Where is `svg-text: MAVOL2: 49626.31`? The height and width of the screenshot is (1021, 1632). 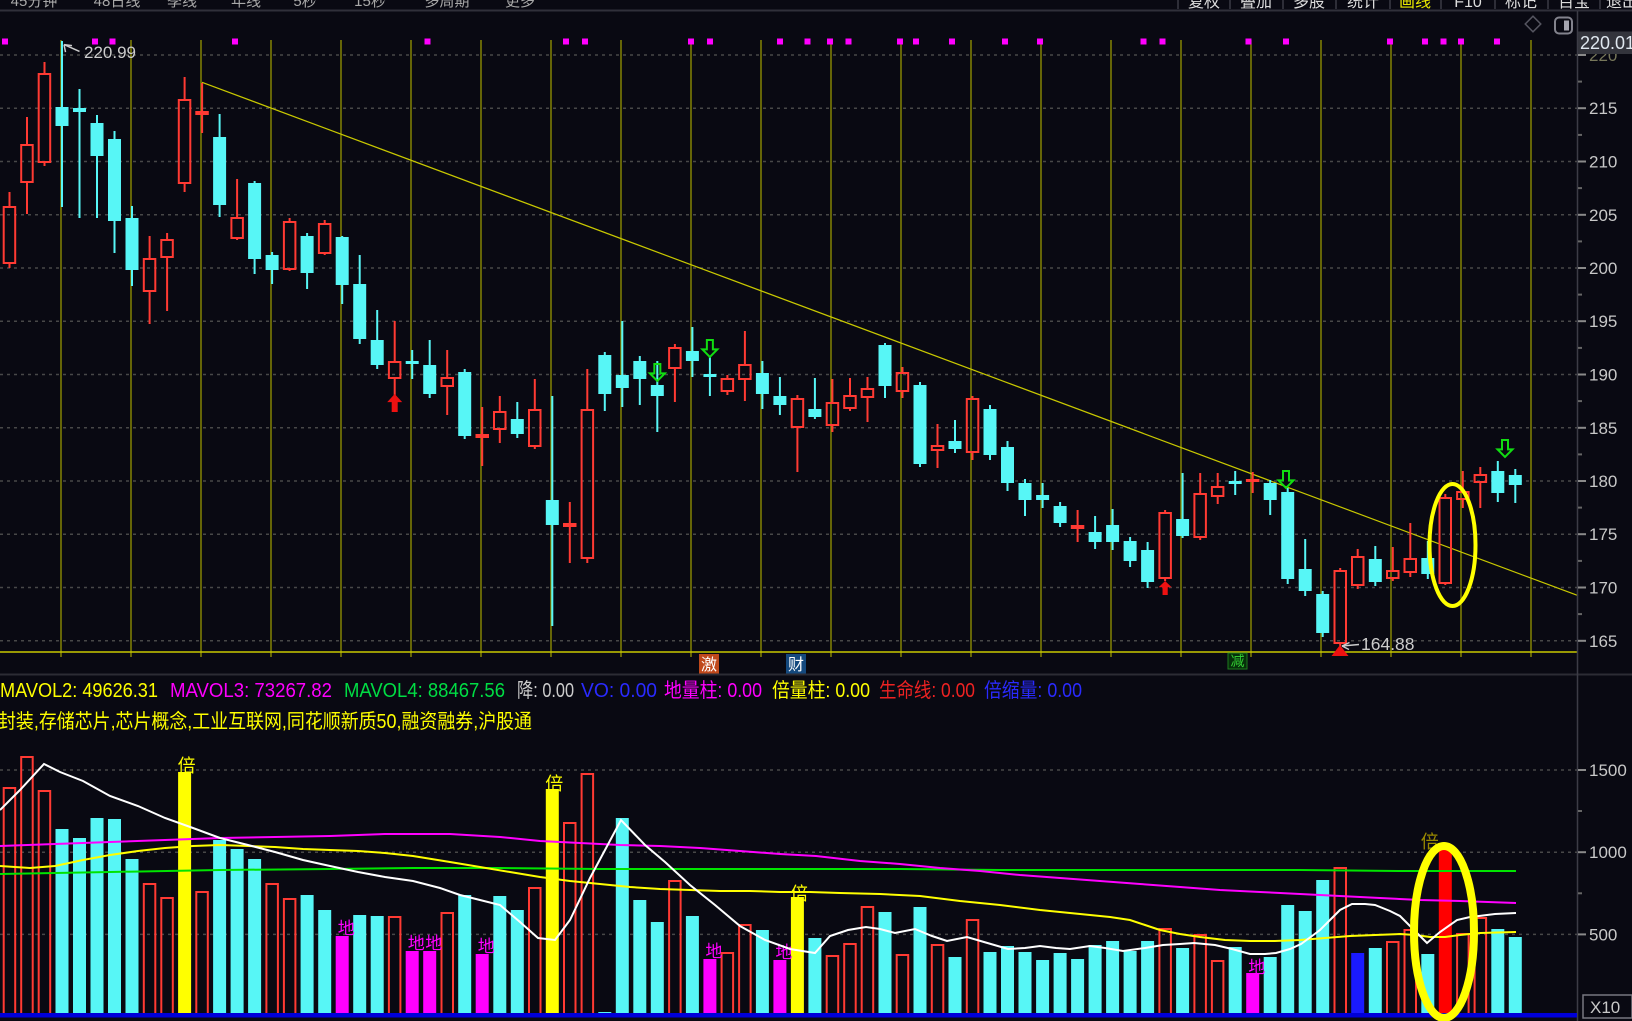
svg-text: MAVOL2: 49626.31 is located at coordinates (79, 691).